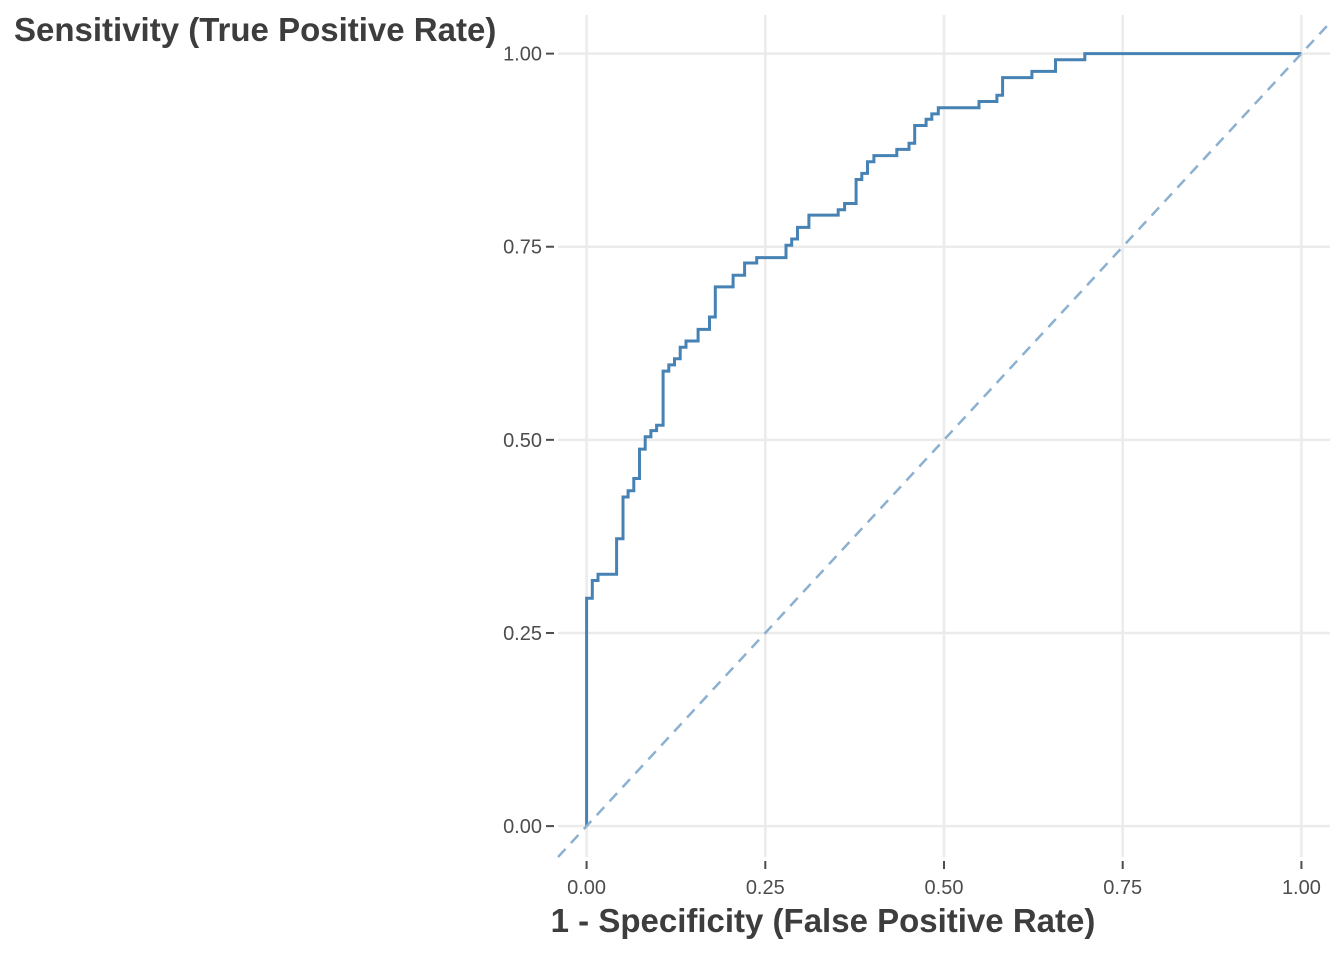  What do you see at coordinates (823, 920) in the screenshot?
I see `x-axis-title: 1 - Specificity (False Positive Rate)` at bounding box center [823, 920].